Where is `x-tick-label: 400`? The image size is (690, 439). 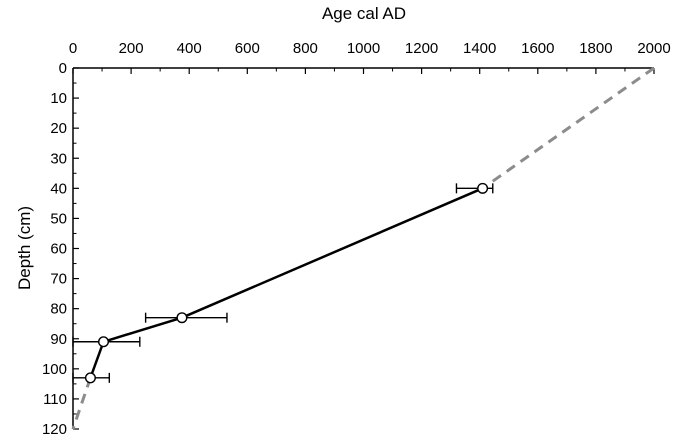
x-tick-label: 400 is located at coordinates (189, 48).